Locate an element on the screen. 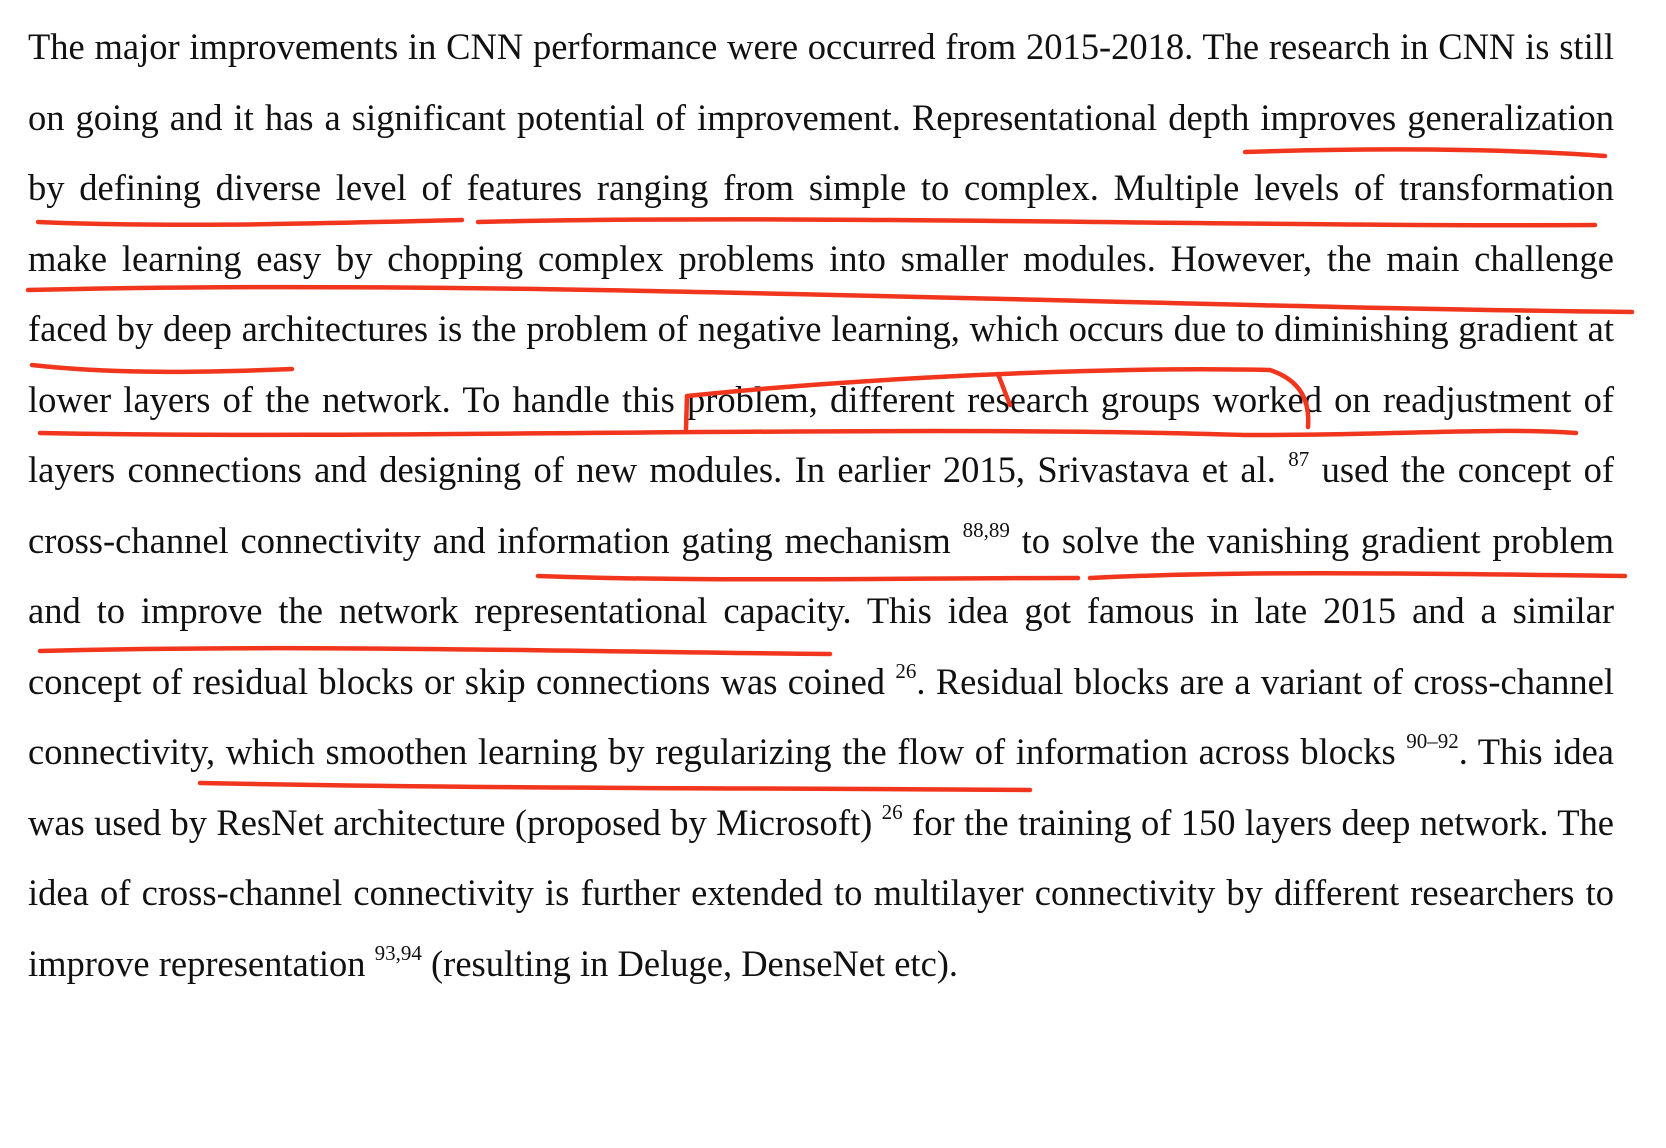 This screenshot has height=1148, width=1666. text-run: diminishing gradient at lower layers is located at coordinates (821, 364).